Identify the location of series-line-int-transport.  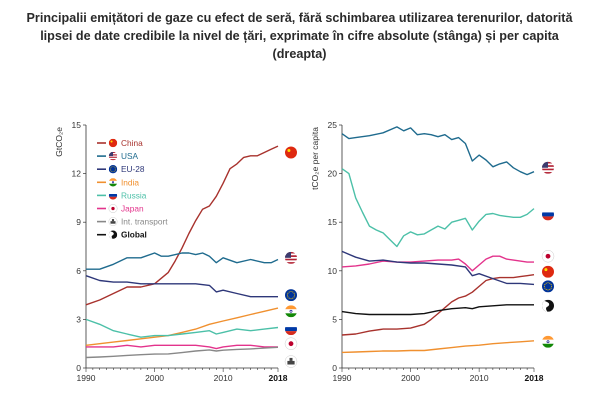
(182, 352).